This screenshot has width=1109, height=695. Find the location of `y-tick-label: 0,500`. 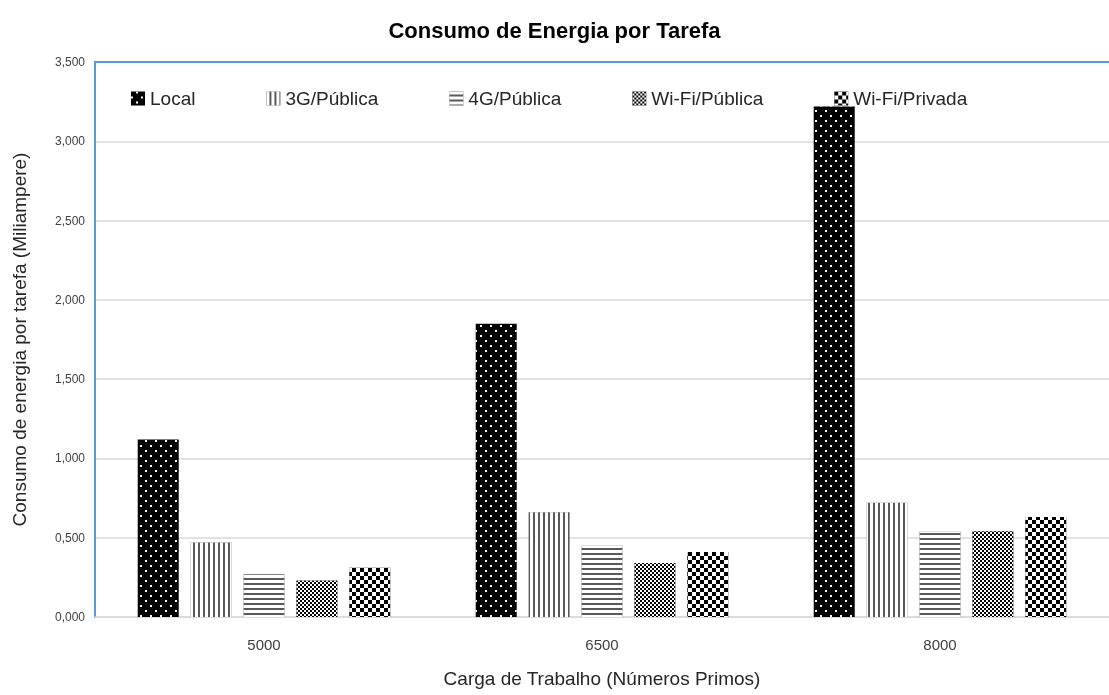

y-tick-label: 0,500 is located at coordinates (70, 537).